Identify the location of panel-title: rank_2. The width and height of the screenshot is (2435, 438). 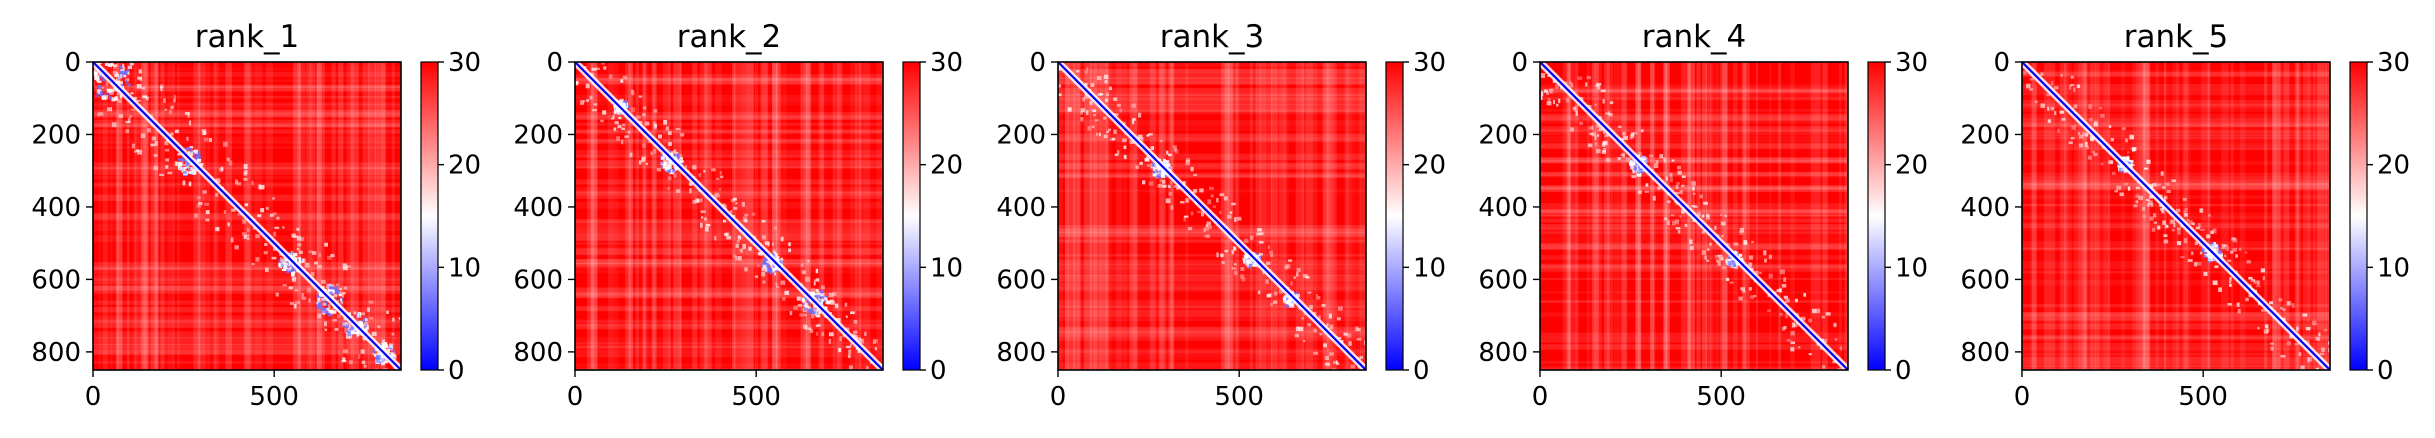
(729, 37).